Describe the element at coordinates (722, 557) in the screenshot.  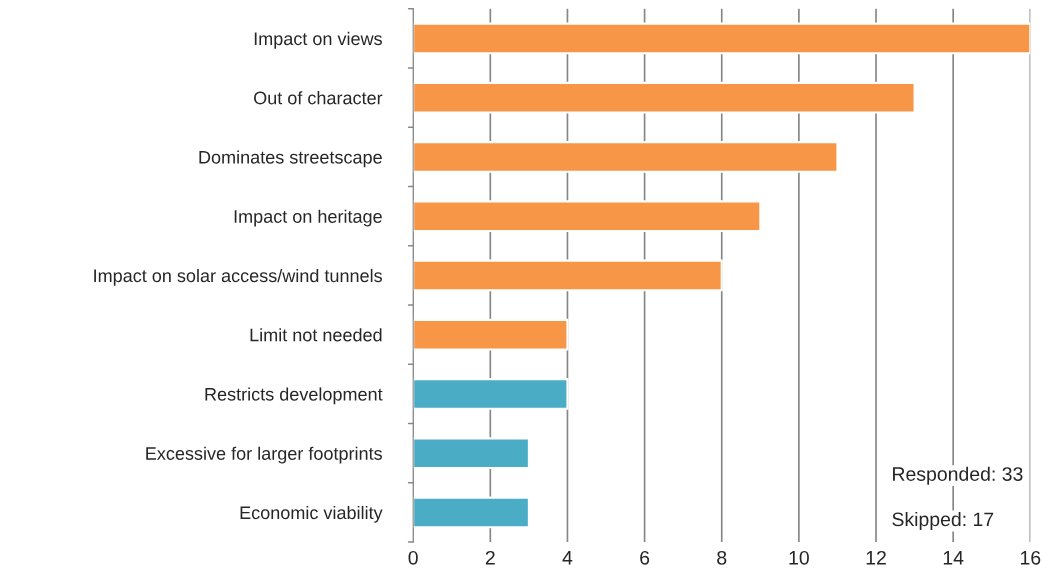
I see `x-tick-label: 8` at that location.